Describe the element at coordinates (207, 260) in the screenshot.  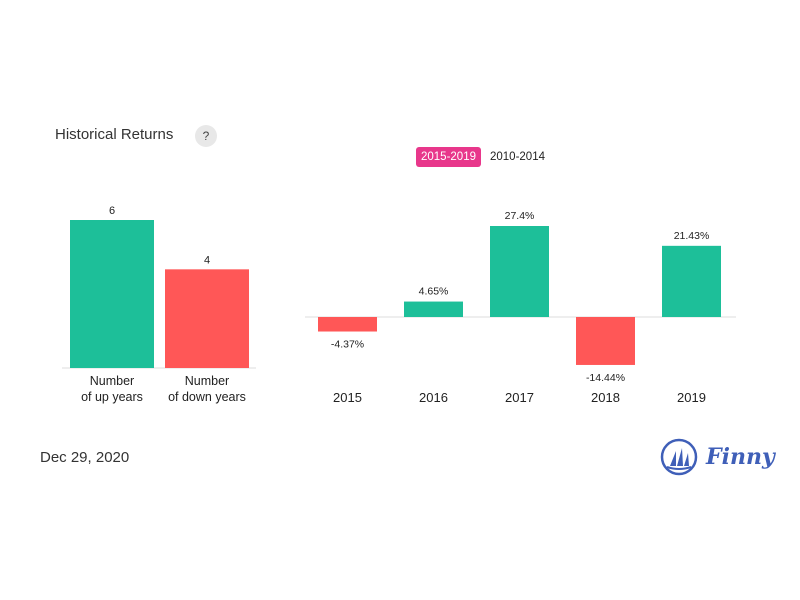
I see `down-years-value-label: 4` at that location.